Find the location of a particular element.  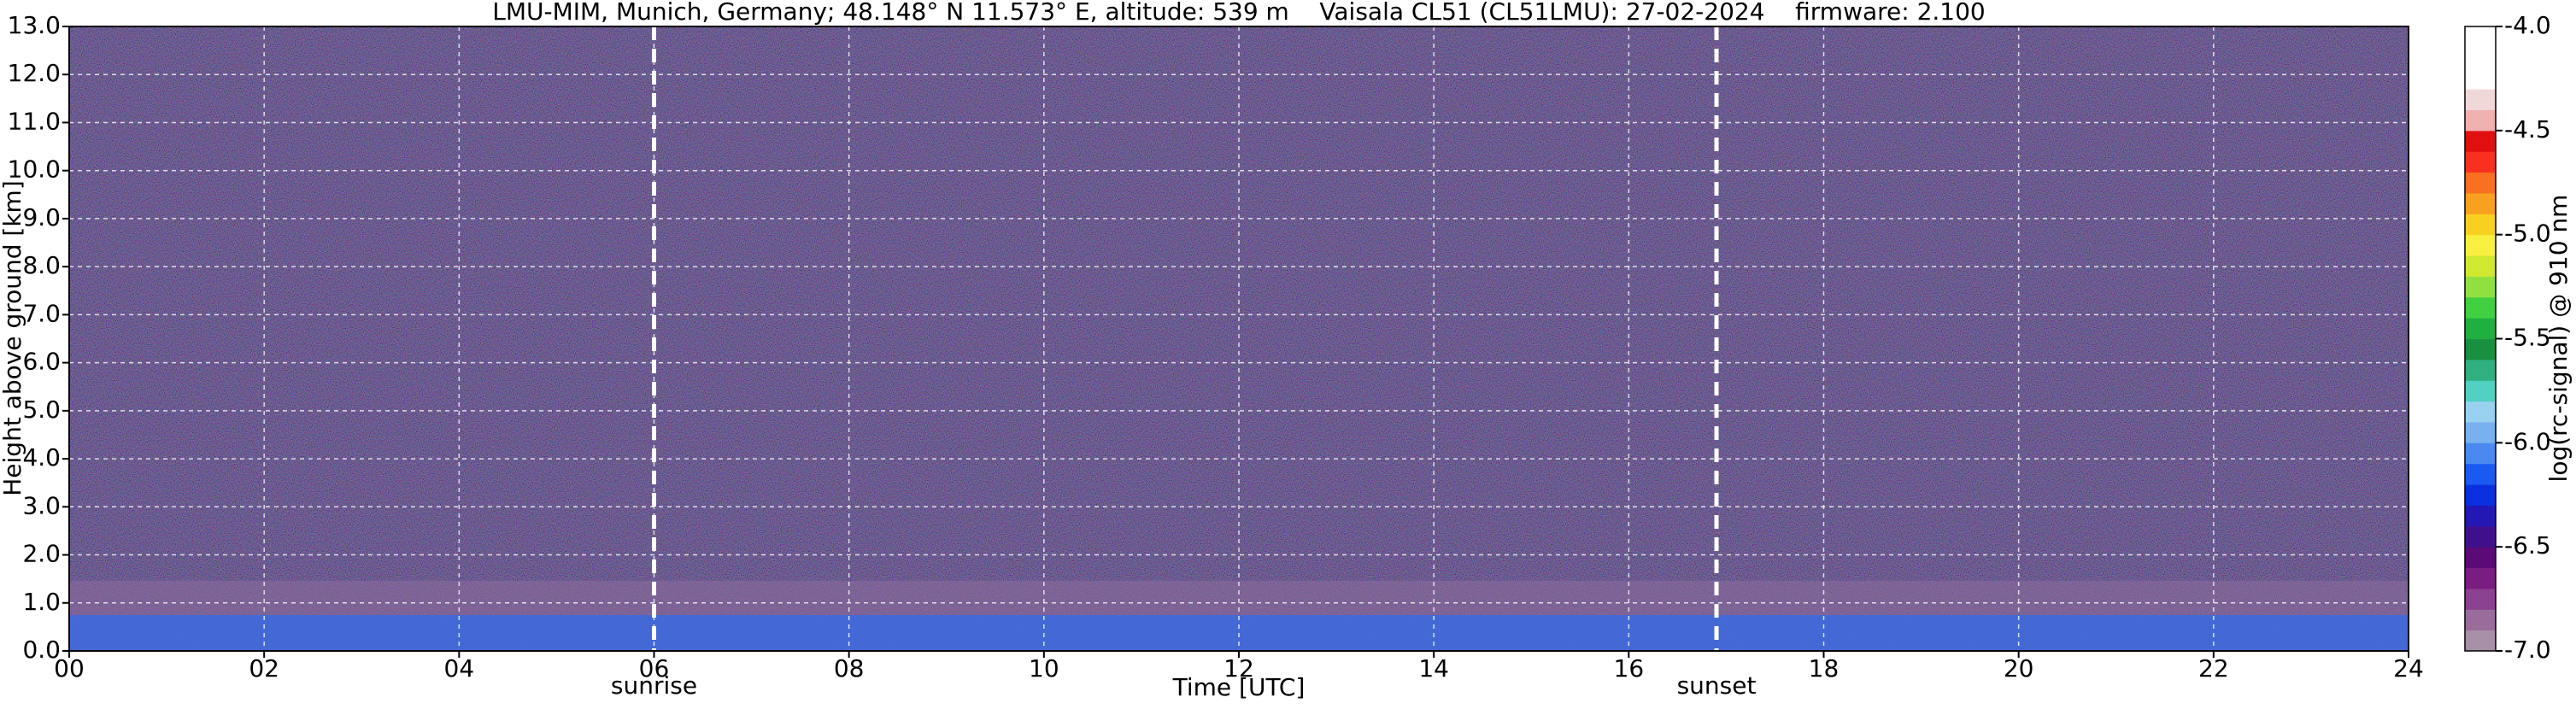

x-tick-label: 20 is located at coordinates (2019, 668).